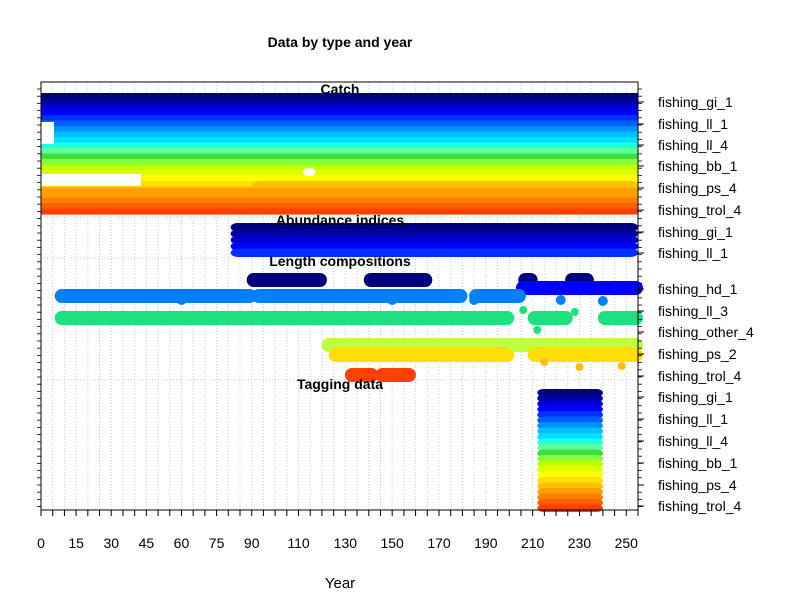  I want to click on section-title: Catch, so click(340, 89).